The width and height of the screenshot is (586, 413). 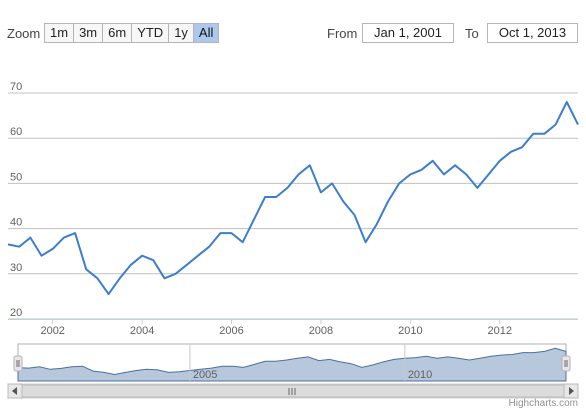 What do you see at coordinates (16, 177) in the screenshot?
I see `y-tick-label-50: 50` at bounding box center [16, 177].